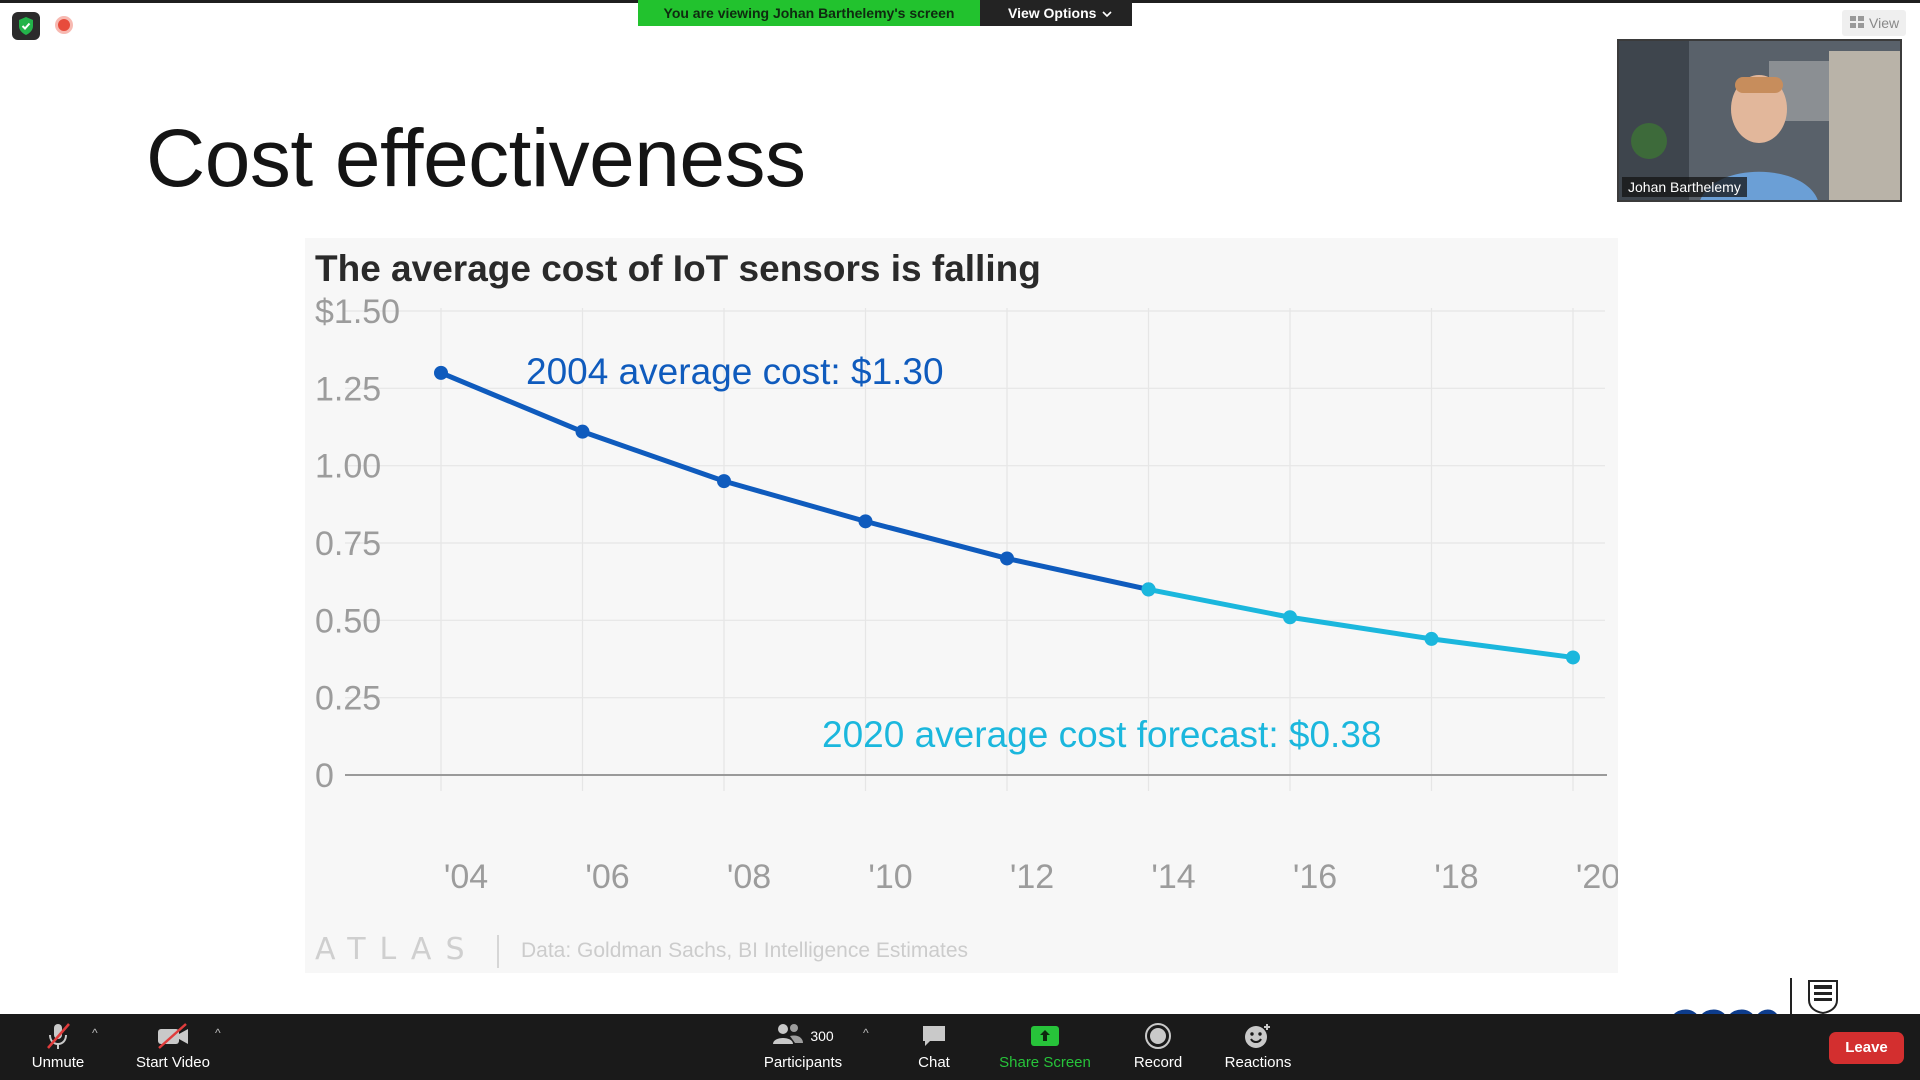 Image resolution: width=1920 pixels, height=1080 pixels. I want to click on reactions-smiley-icon, so click(1258, 1036).